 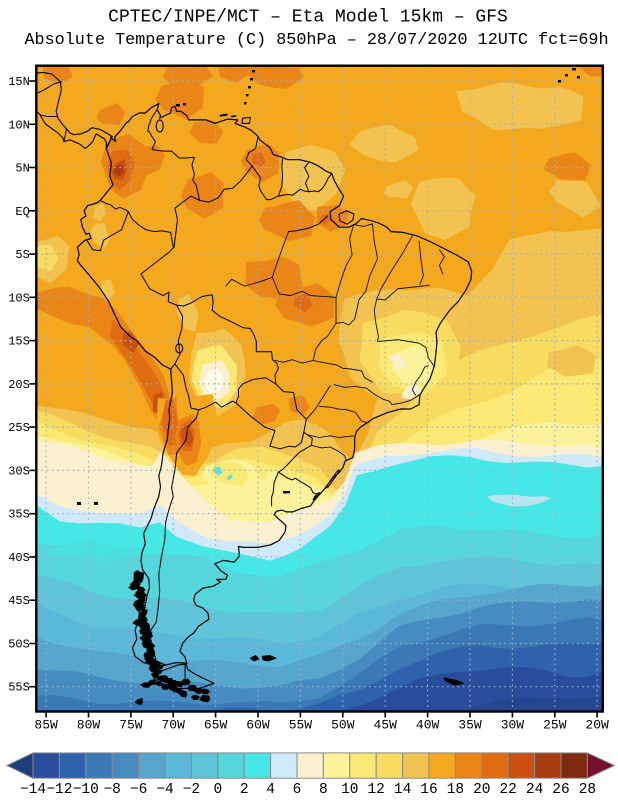 I want to click on svg-text: −2, so click(x=191, y=790).